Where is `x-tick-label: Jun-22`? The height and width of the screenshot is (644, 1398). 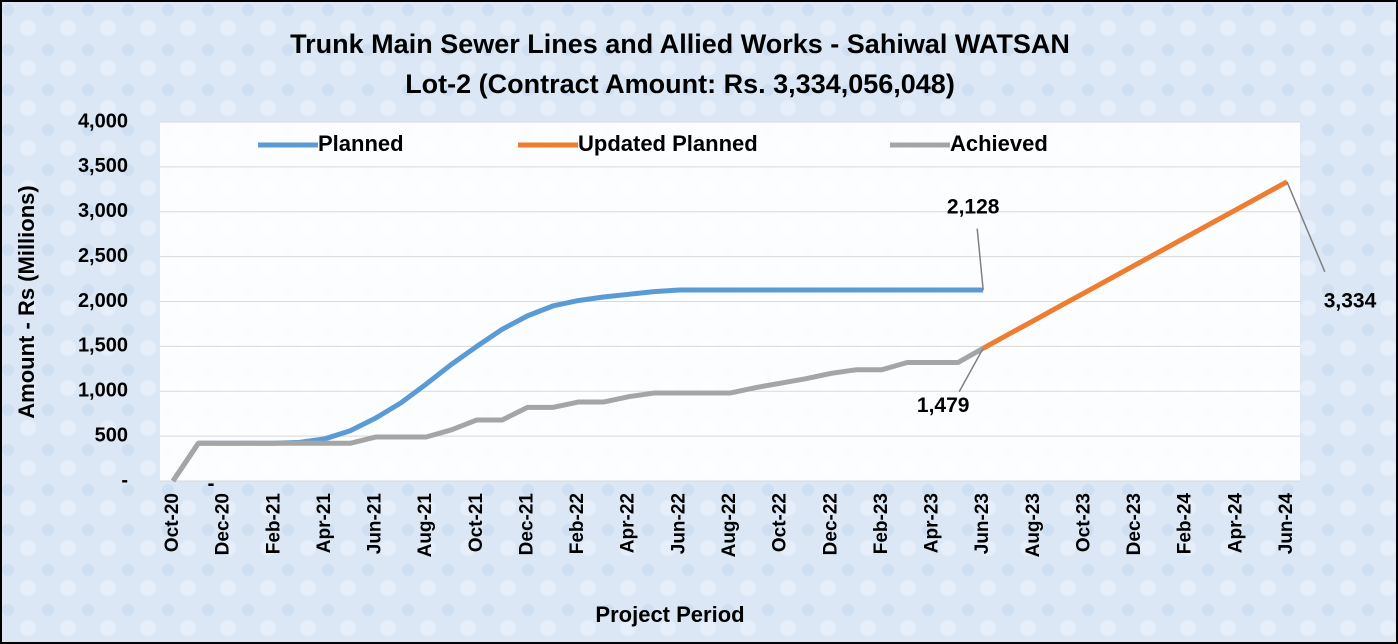 x-tick-label: Jun-22 is located at coordinates (678, 523).